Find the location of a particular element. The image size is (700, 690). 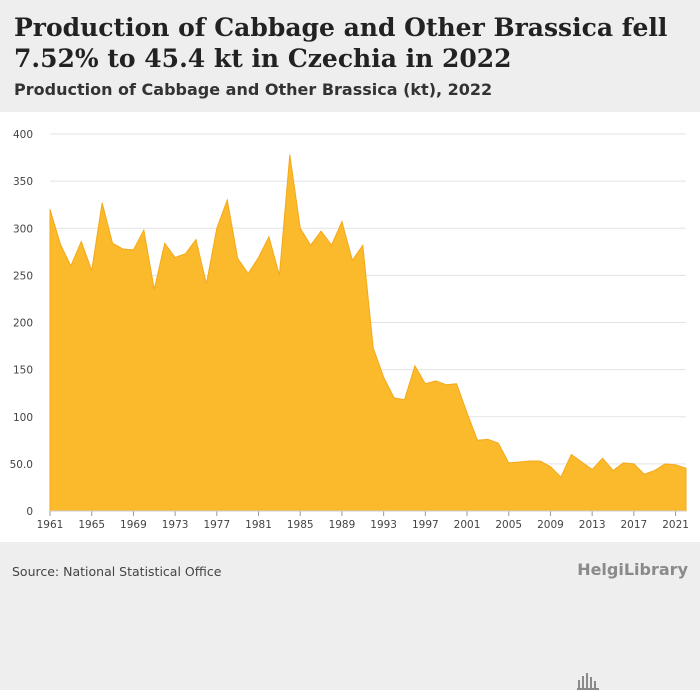

source-note: Source: National Statistical Office is located at coordinates (117, 571).